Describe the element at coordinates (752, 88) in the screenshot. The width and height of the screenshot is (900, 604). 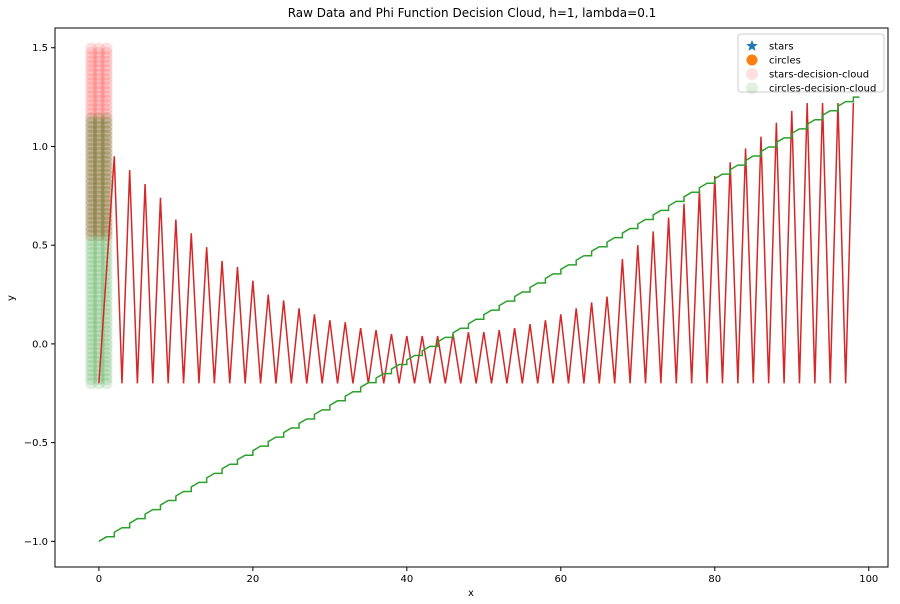
I see `legend-cloud-marker` at that location.